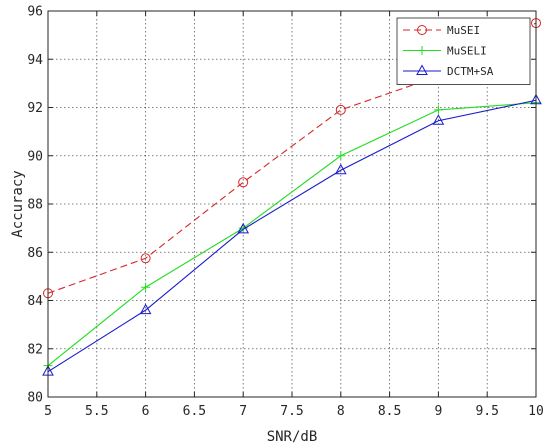 This screenshot has height=448, width=550. Describe the element at coordinates (35, 398) in the screenshot. I see `y-tick-label: 80` at that location.